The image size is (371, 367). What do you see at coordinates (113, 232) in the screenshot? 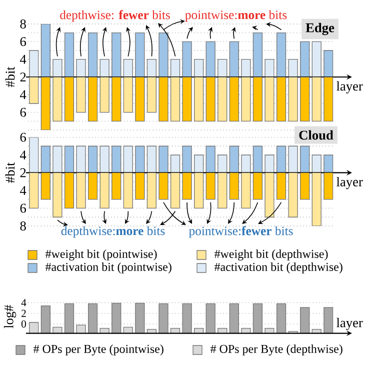
I see `text: depthwise:more bits` at bounding box center [113, 232].